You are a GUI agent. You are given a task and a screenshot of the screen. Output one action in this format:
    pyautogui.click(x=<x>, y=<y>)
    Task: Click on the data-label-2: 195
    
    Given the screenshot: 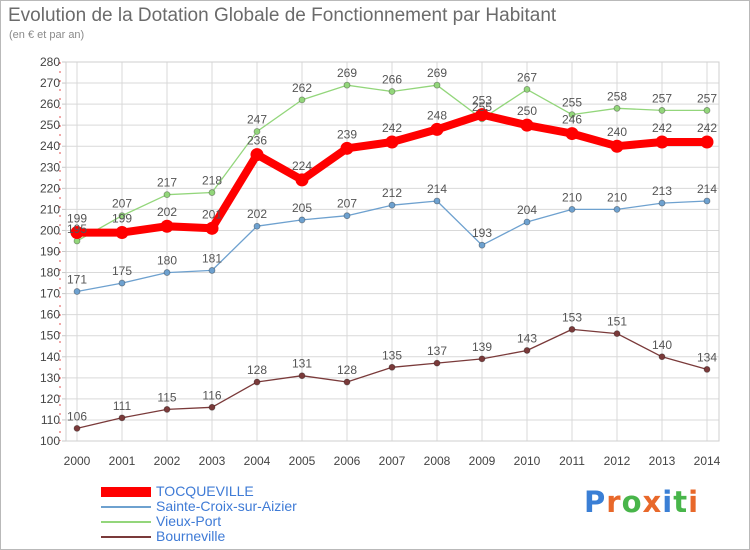 What is the action you would take?
    pyautogui.click(x=77, y=229)
    